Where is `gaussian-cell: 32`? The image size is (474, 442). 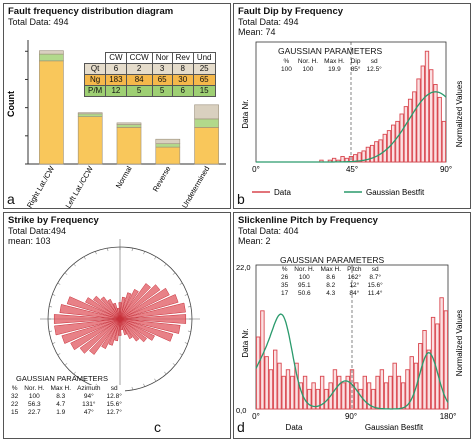 gaussian-cell: 32 is located at coordinates (15, 396).